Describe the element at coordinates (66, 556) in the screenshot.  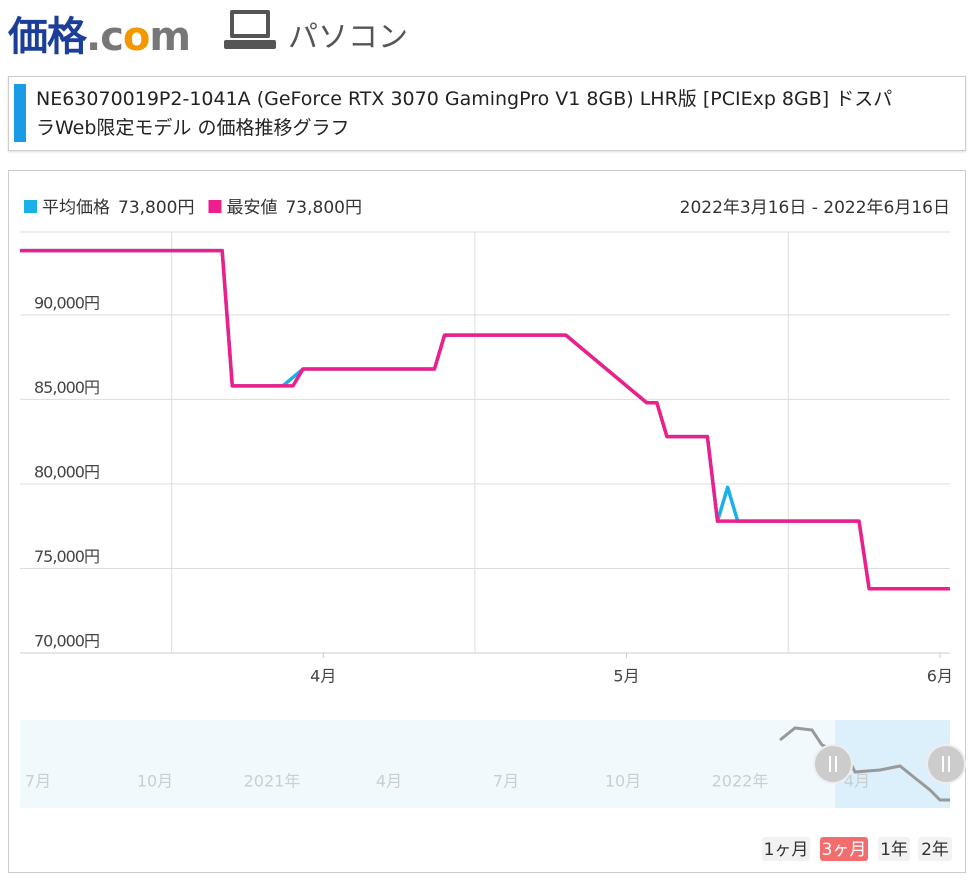
I see `y-tick-label: 75,000円` at that location.